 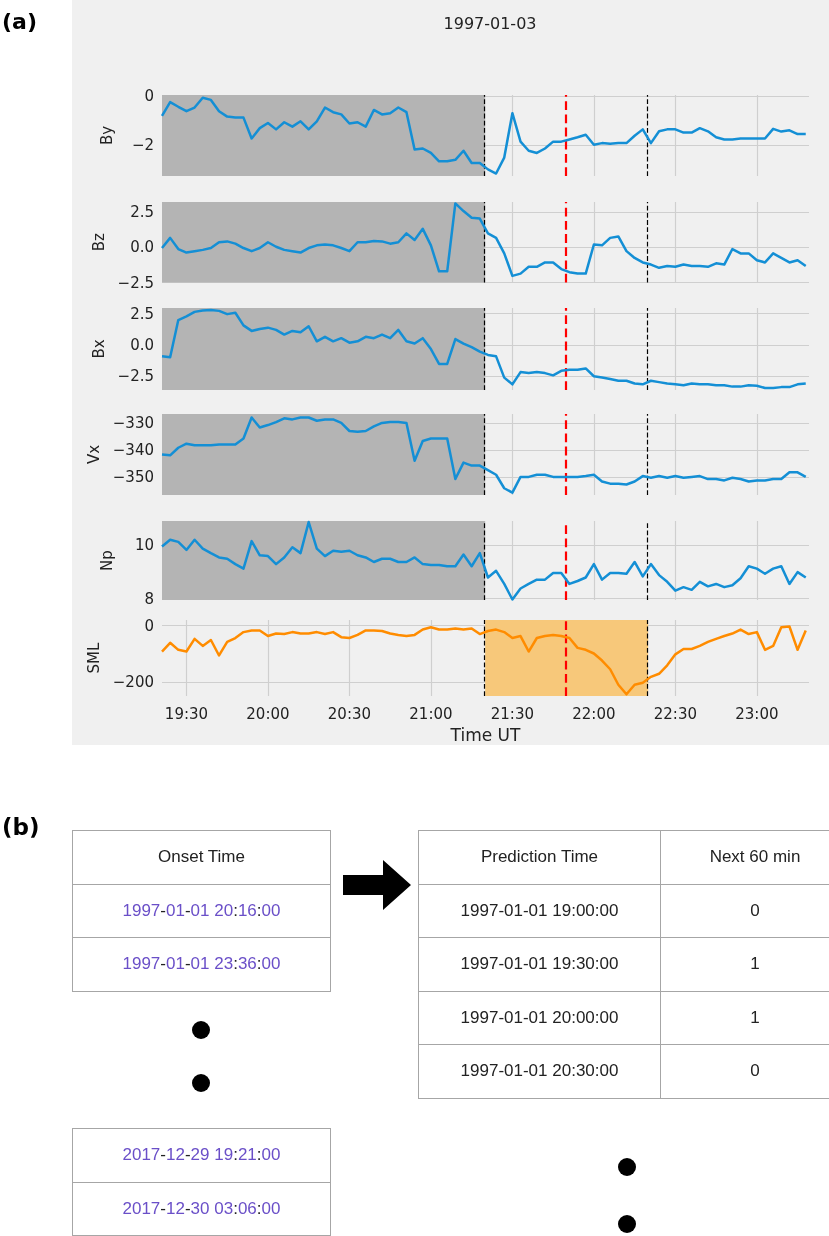 What do you see at coordinates (594, 713) in the screenshot?
I see `x-tick-label: 22:00` at bounding box center [594, 713].